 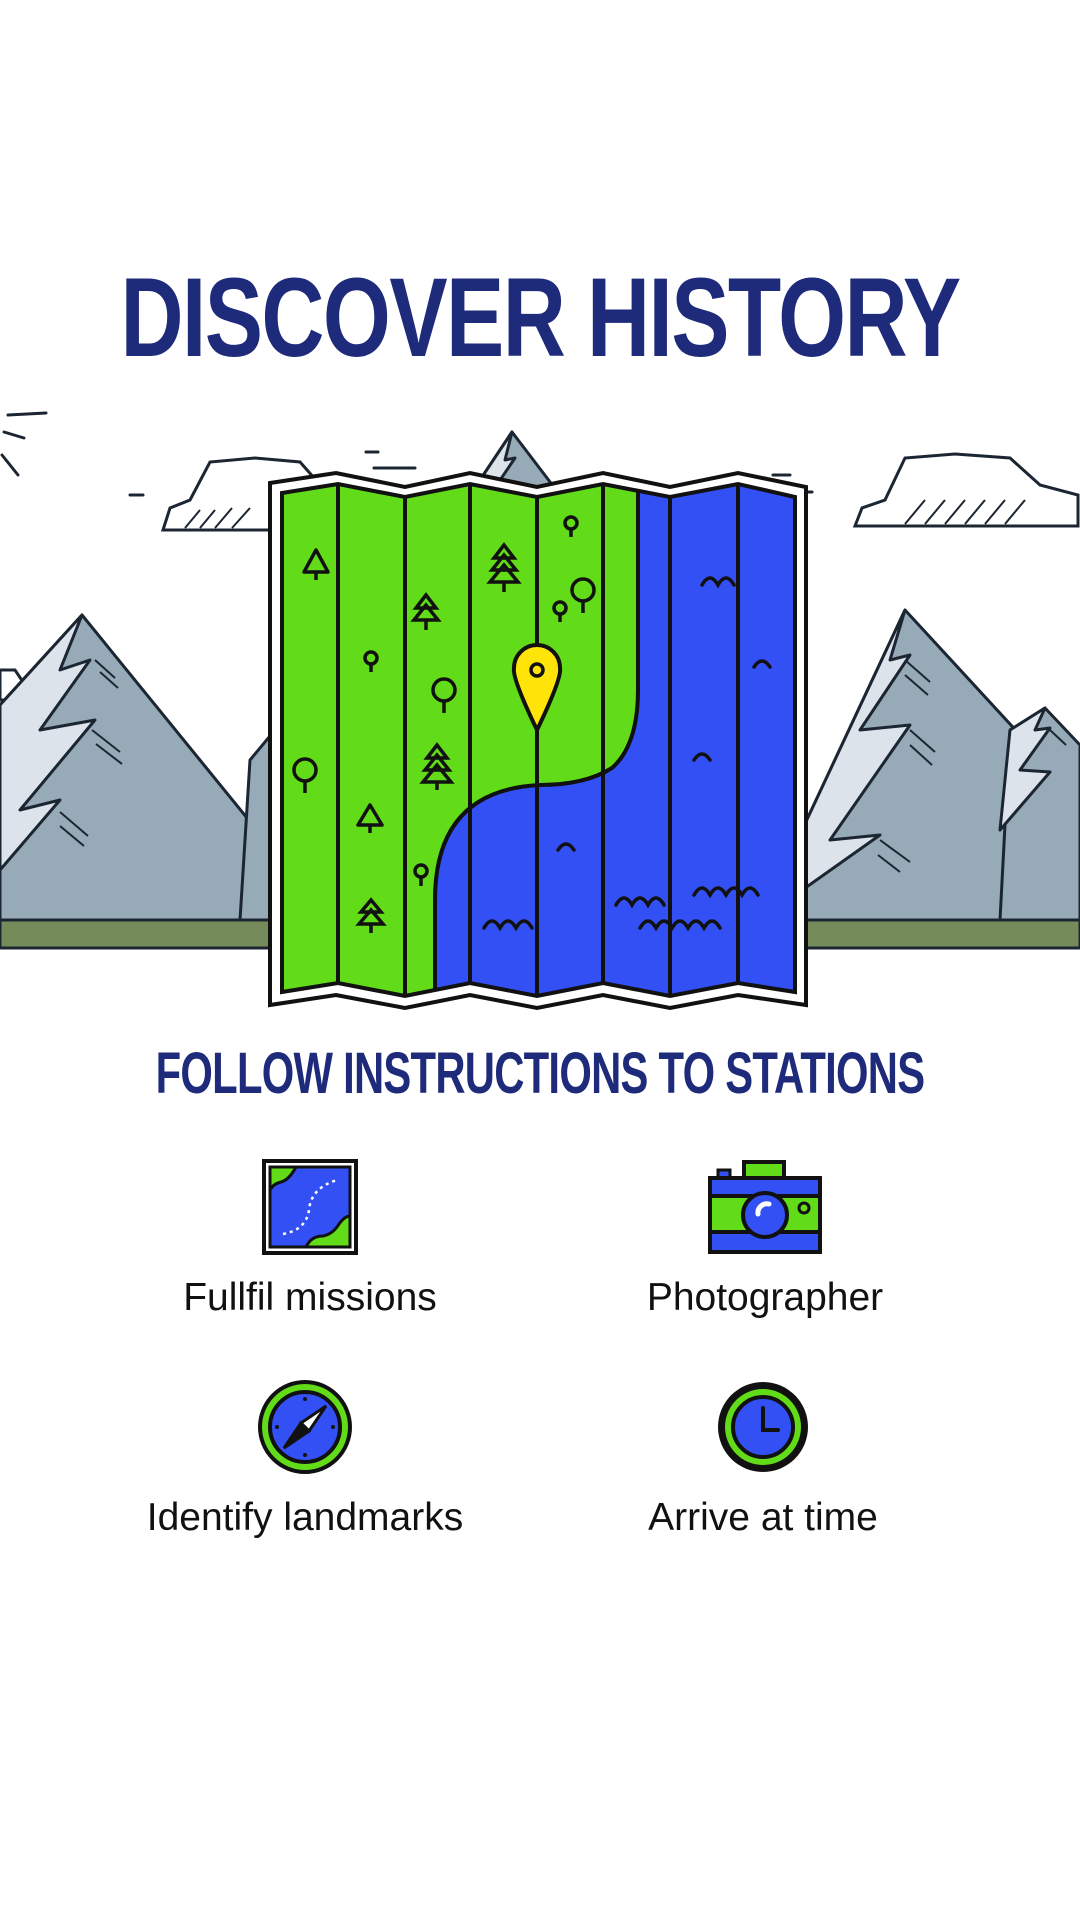 I want to click on page-title: DISCOVER HISTORY, so click(x=540, y=317).